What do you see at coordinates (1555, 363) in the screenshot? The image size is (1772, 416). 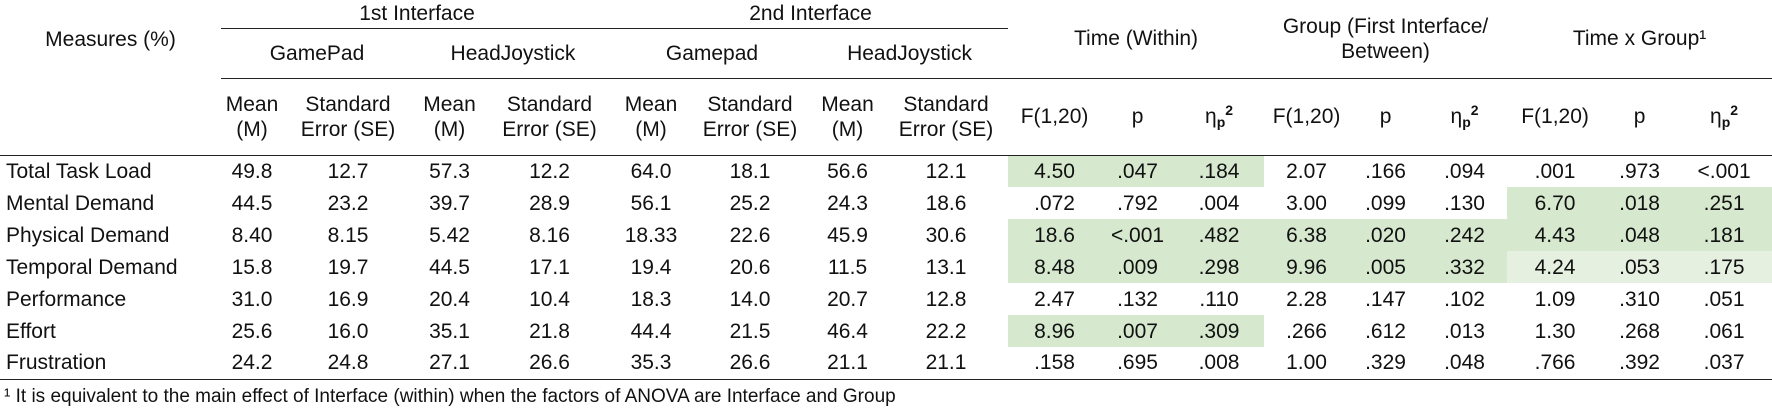 I see `cell: .766` at bounding box center [1555, 363].